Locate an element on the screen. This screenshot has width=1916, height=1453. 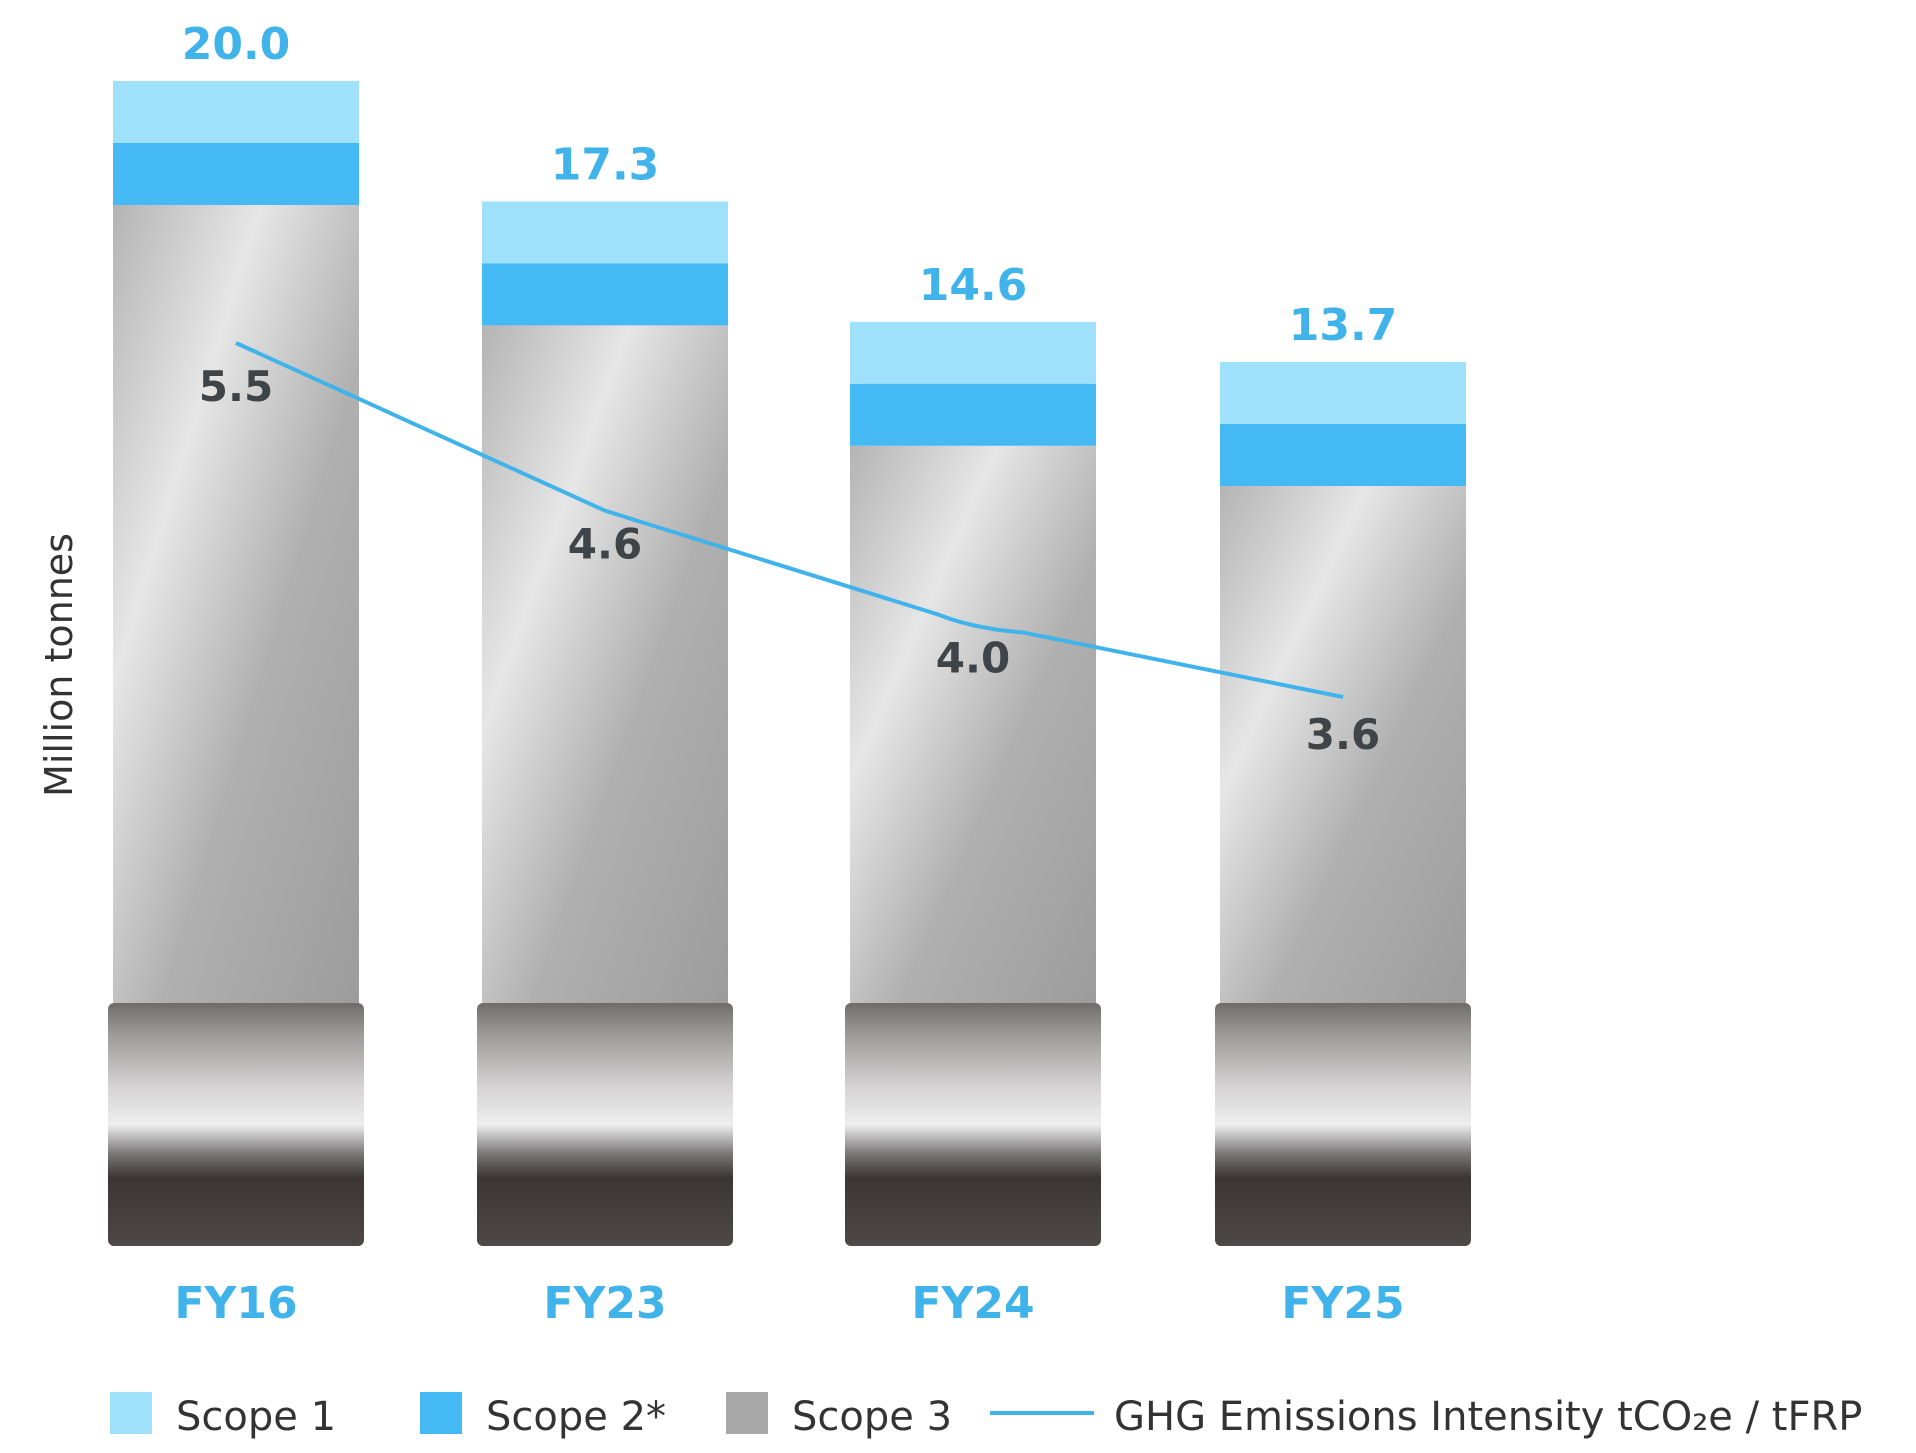
legend-scope1-label: Scope 1 is located at coordinates (256, 1417).